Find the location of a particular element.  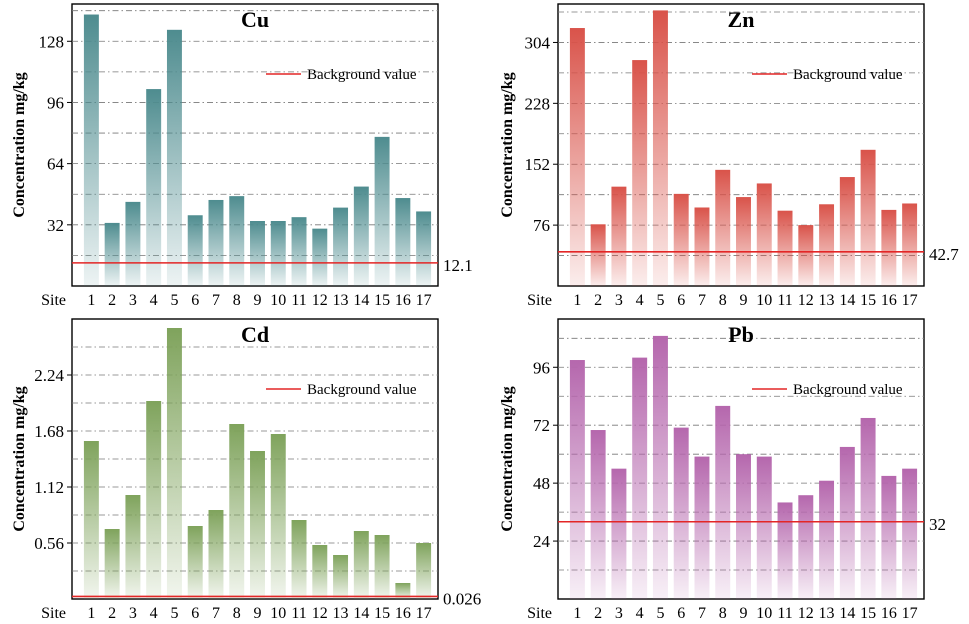

y-tick-label: 2.24 is located at coordinates (49, 375).